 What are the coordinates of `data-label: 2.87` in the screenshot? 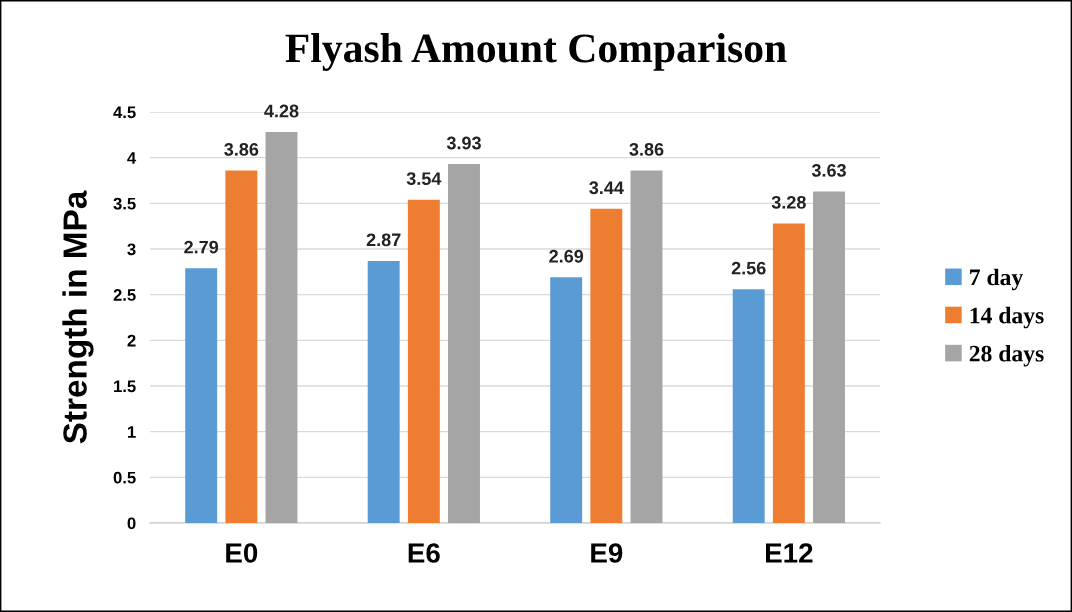 It's located at (383, 240).